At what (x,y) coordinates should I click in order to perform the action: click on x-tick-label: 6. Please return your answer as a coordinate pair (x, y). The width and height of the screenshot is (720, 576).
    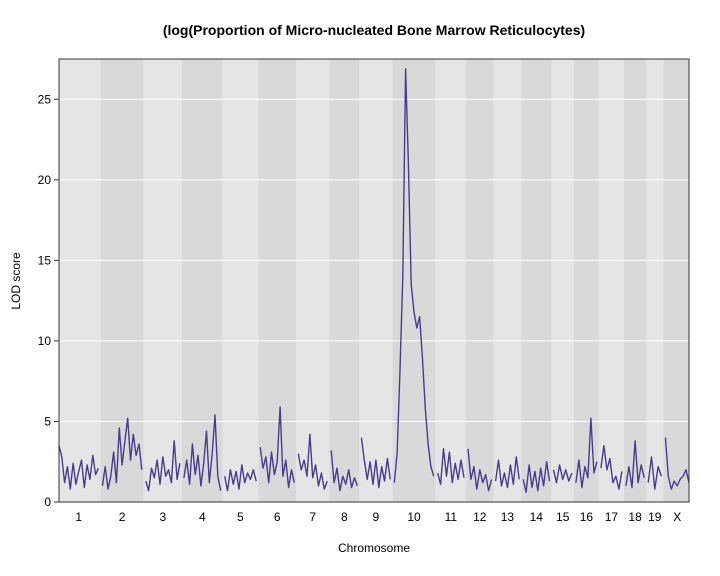
    Looking at the image, I should click on (277, 517).